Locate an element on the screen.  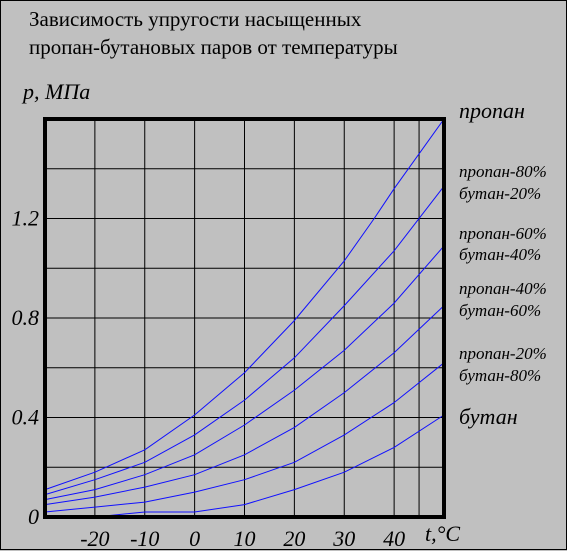
x-tick-label: 40 is located at coordinates (394, 538).